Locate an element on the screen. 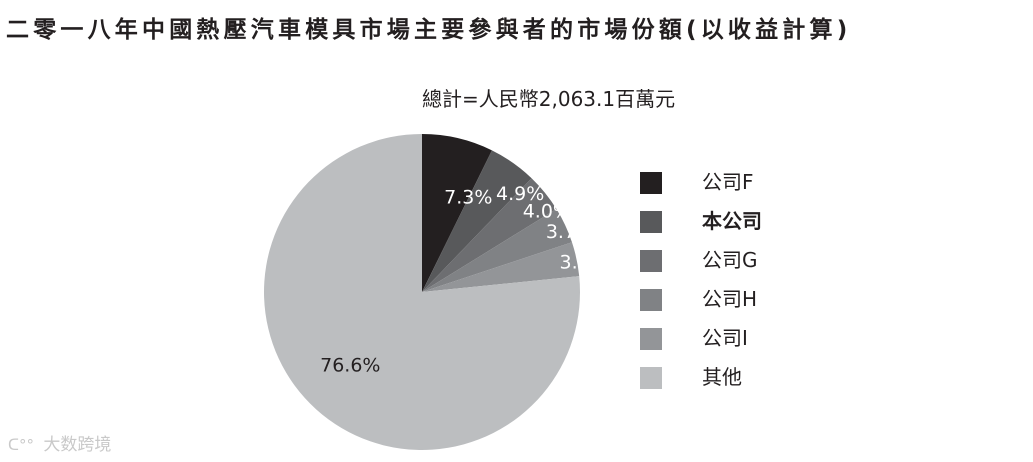 The image size is (1033, 462). watermark-logo-icon: ᑕ°° is located at coordinates (21, 445).